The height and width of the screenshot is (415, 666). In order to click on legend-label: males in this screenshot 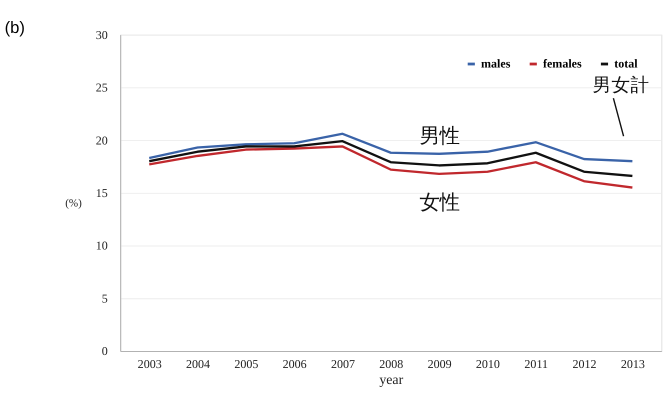, I will do `click(496, 63)`.